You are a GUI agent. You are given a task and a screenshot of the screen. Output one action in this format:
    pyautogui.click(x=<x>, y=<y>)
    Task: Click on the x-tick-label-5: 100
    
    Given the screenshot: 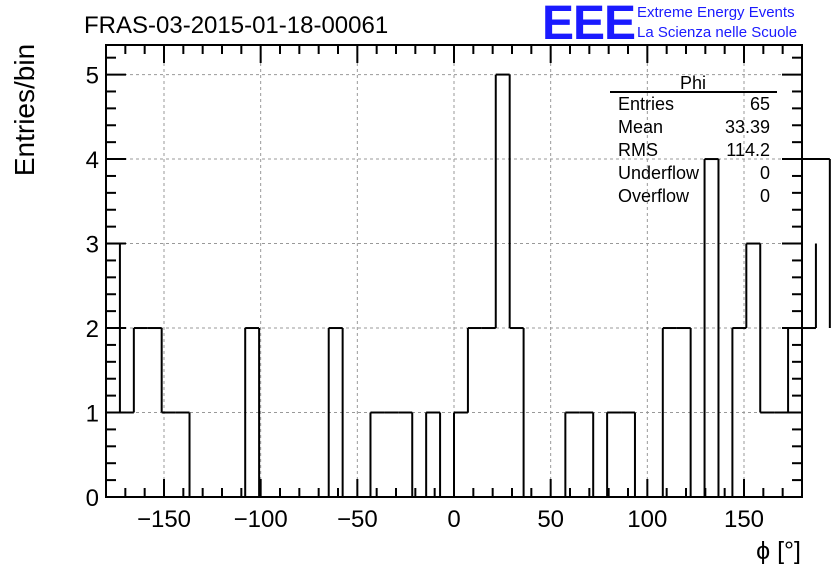 What is the action you would take?
    pyautogui.click(x=647, y=519)
    